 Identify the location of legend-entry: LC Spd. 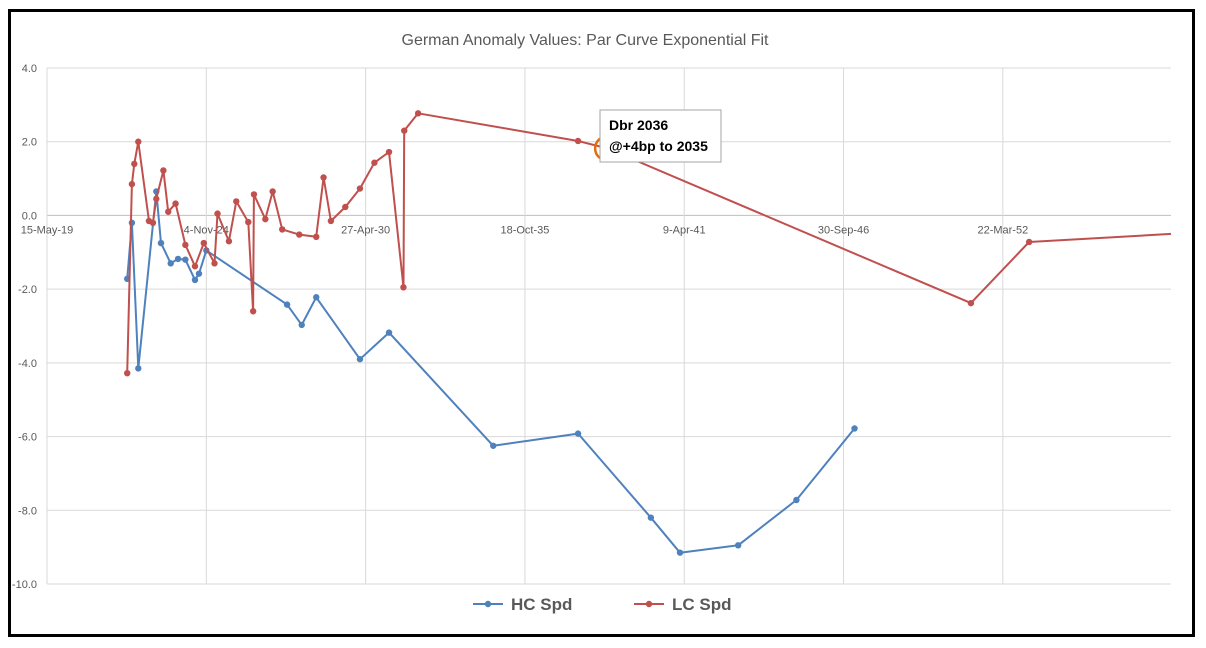
(702, 604).